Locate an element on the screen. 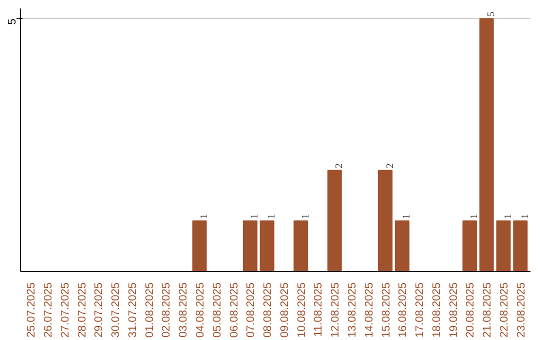 Image resolution: width=540 pixels, height=340 pixels. x-tick-label: 12.08.2025 is located at coordinates (336, 310).